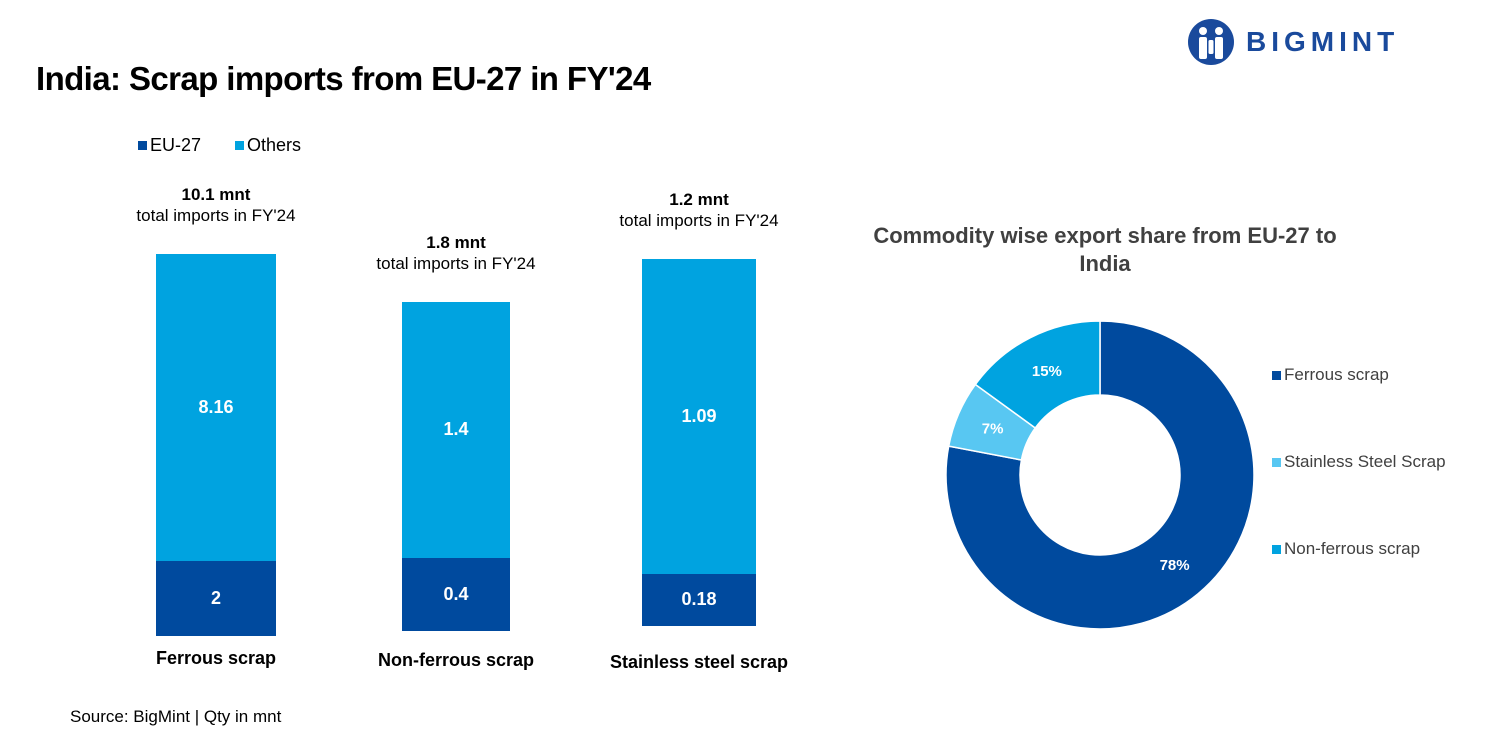  Describe the element at coordinates (456, 253) in the screenshot. I see `bar-total-header: 1.8 mnt total imports in FY'24` at that location.